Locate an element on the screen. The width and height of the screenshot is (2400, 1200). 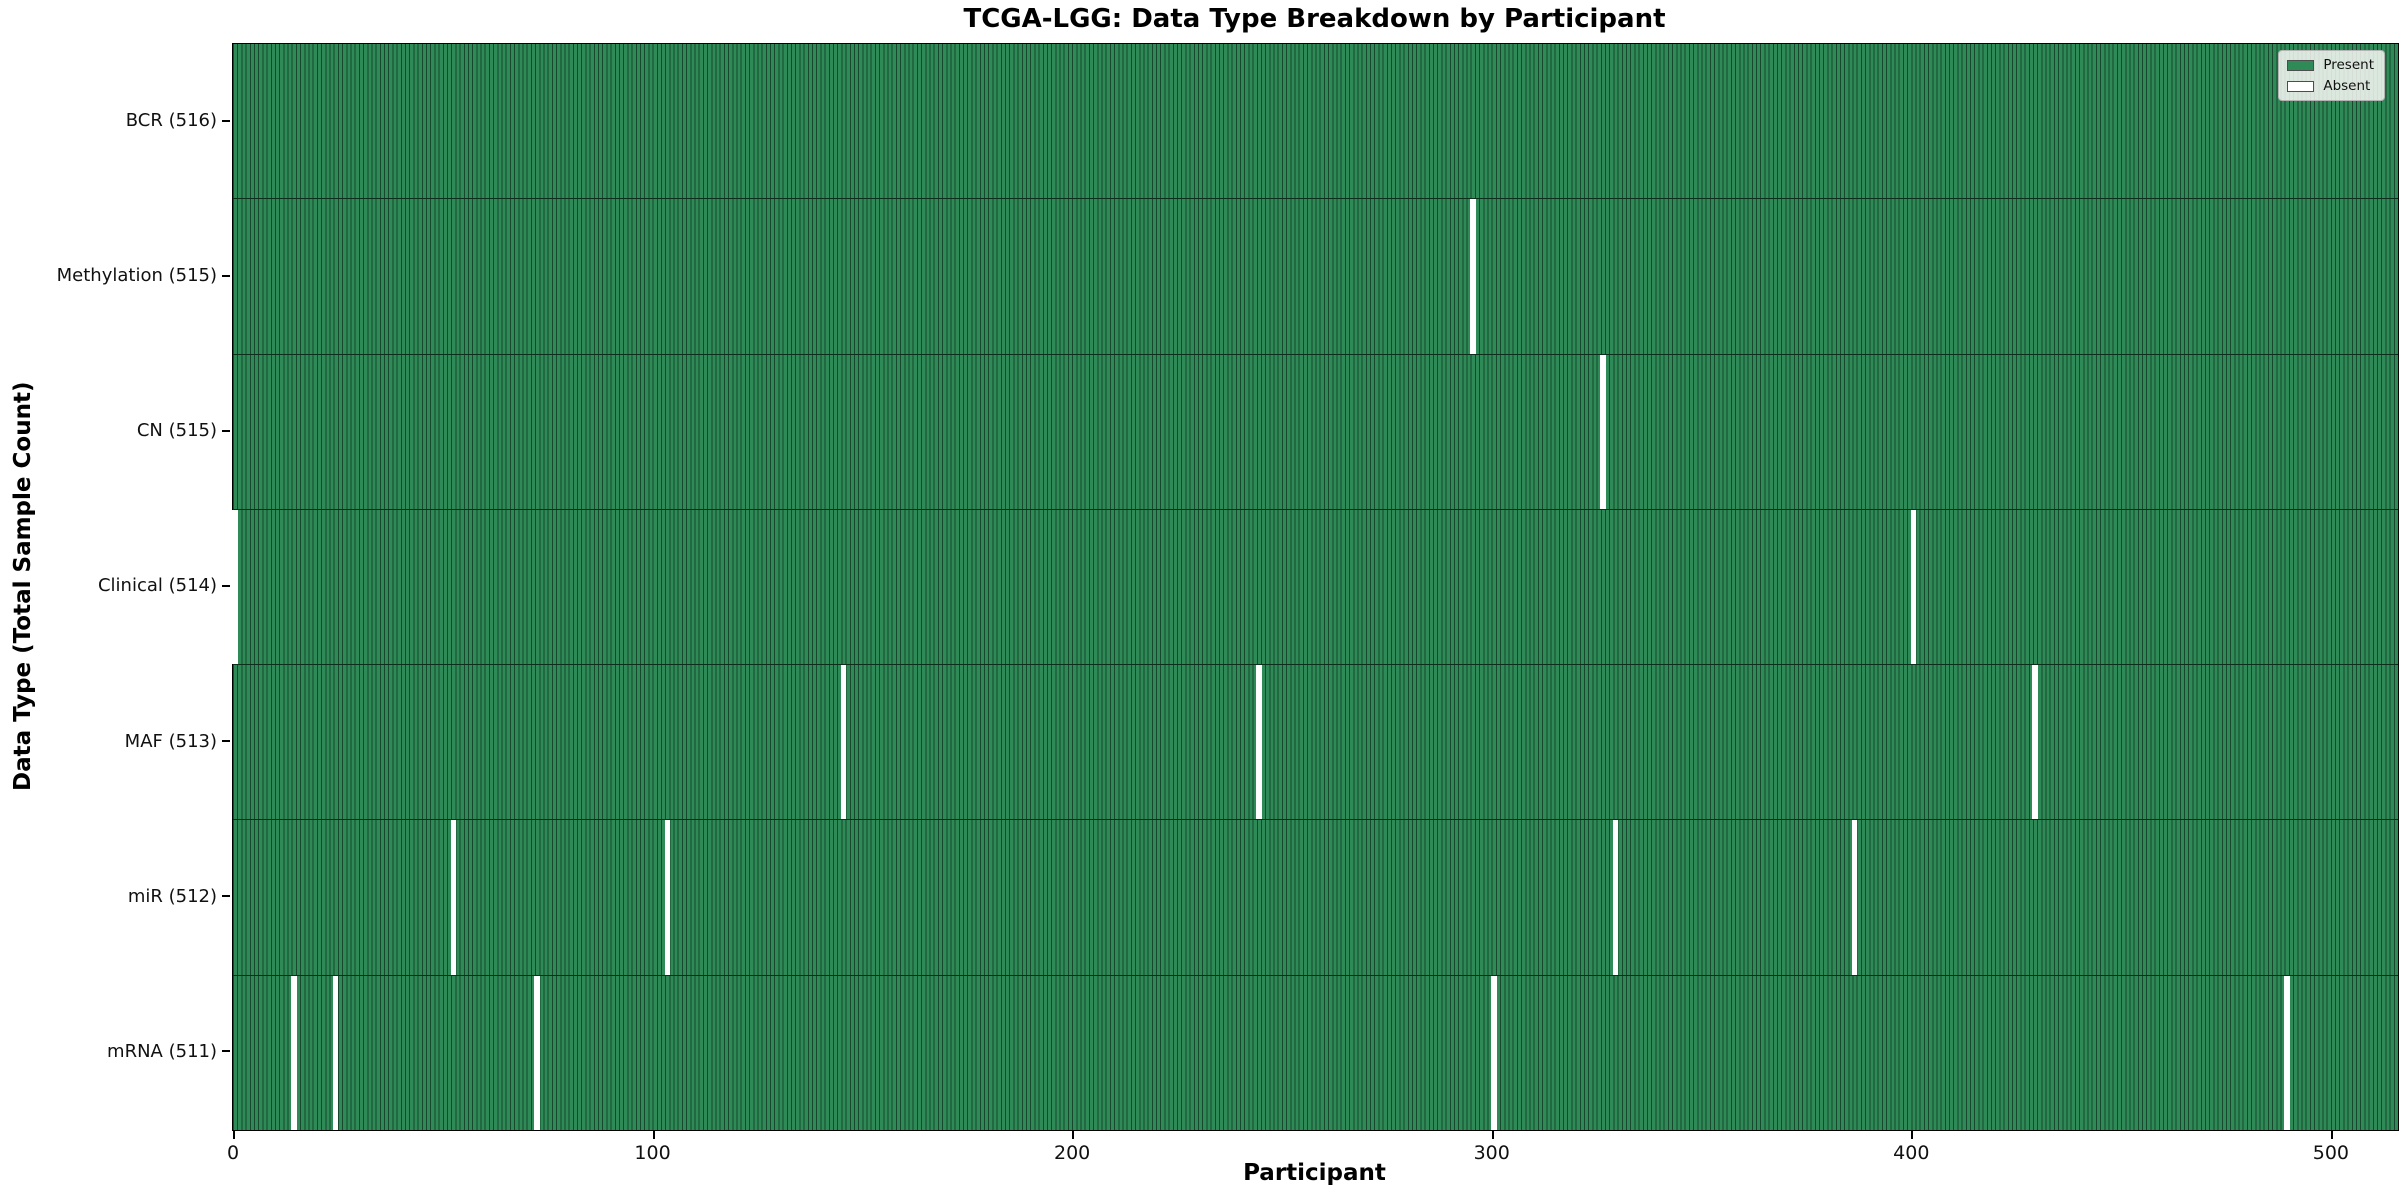
x-tick-label: 500 is located at coordinates (2330, 1153).